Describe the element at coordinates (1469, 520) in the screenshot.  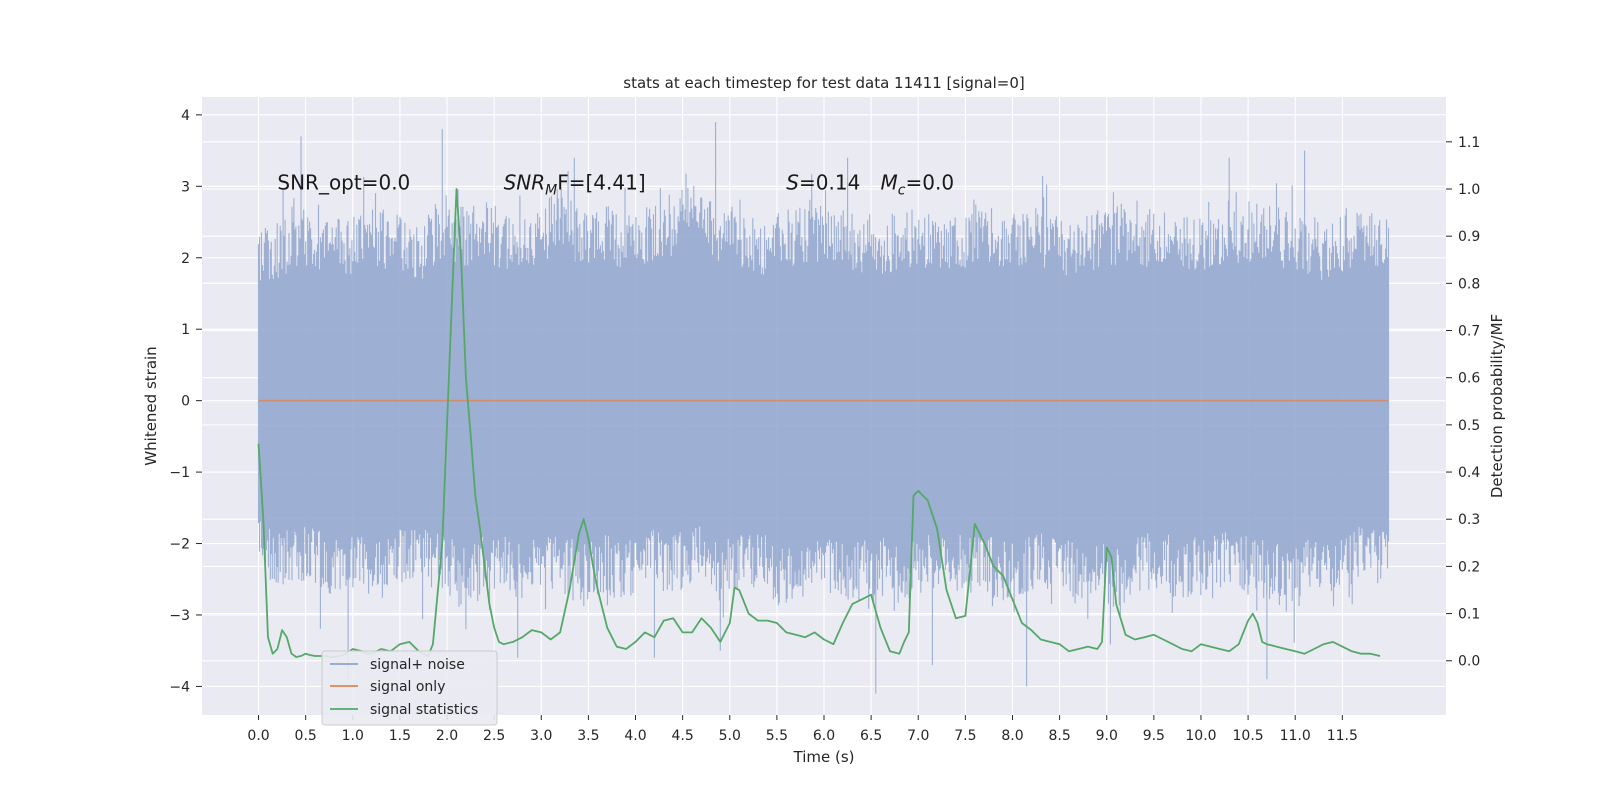
I see `y2-tick-label: 0.3` at that location.